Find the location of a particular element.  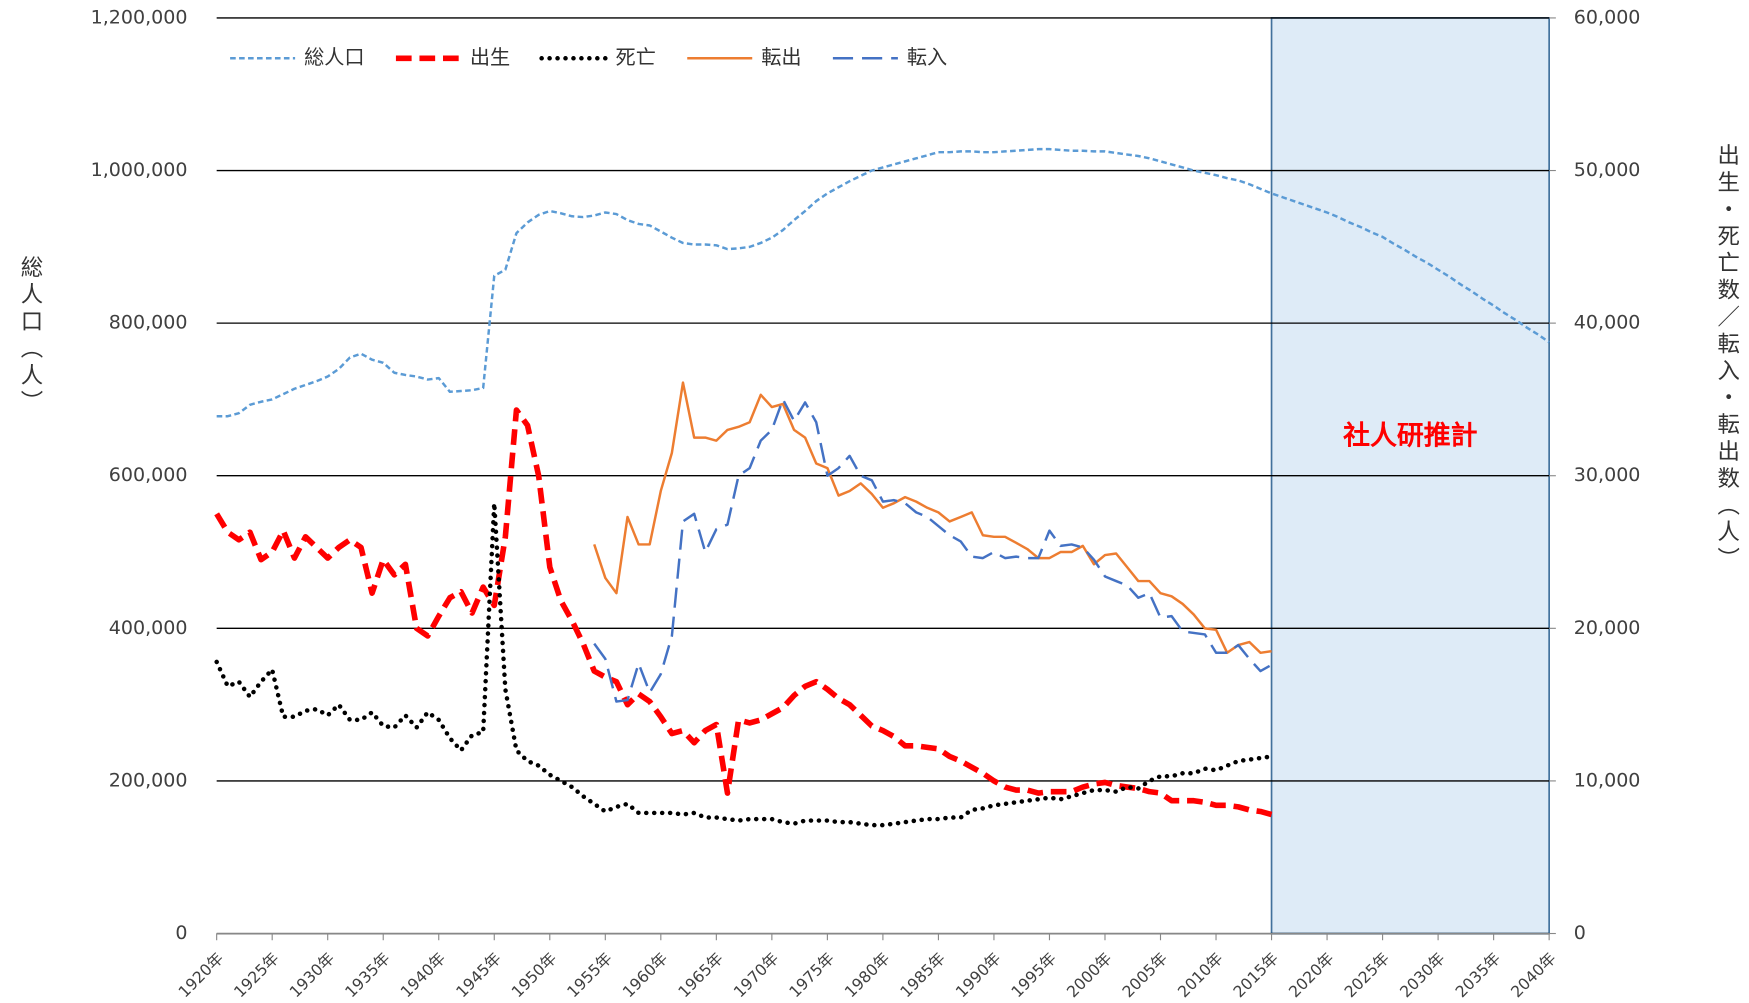

x-tick-label: 1960年 is located at coordinates (645, 975).